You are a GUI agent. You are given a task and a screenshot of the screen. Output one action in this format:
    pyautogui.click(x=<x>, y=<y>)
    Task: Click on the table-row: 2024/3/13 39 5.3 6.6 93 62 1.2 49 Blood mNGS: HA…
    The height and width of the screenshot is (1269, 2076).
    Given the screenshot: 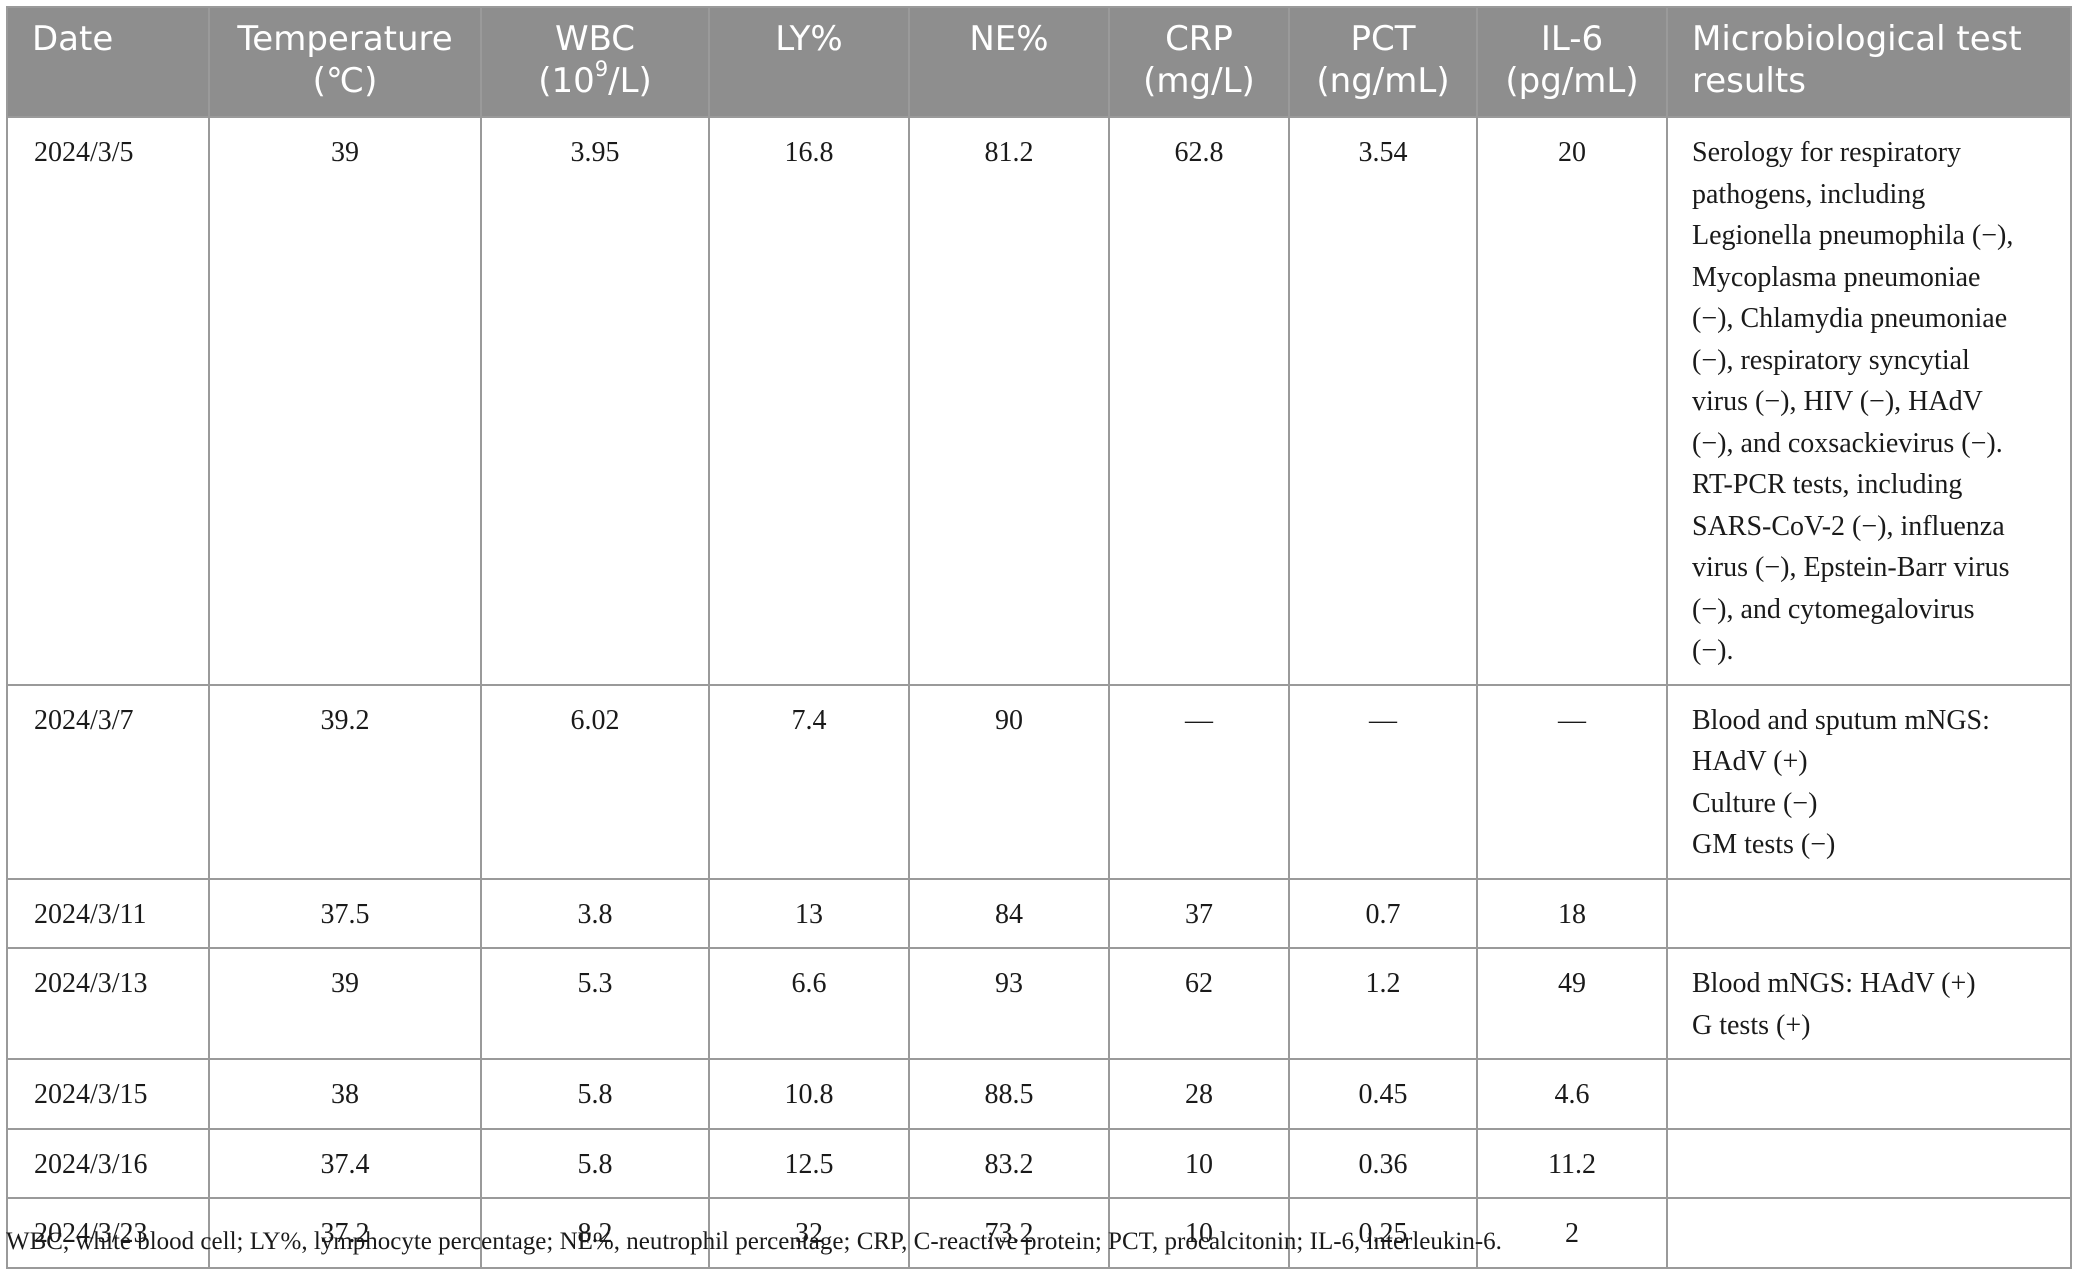 What is the action you would take?
    pyautogui.click(x=1039, y=1003)
    